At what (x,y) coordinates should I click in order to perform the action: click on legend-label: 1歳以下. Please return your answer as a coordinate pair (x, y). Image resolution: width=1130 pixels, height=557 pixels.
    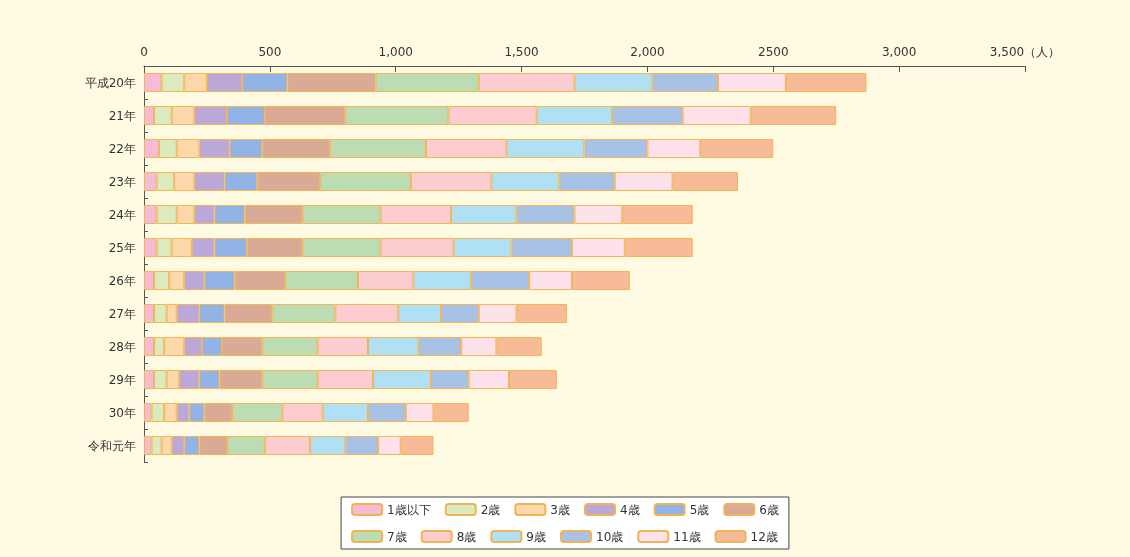
    Looking at the image, I should click on (409, 509).